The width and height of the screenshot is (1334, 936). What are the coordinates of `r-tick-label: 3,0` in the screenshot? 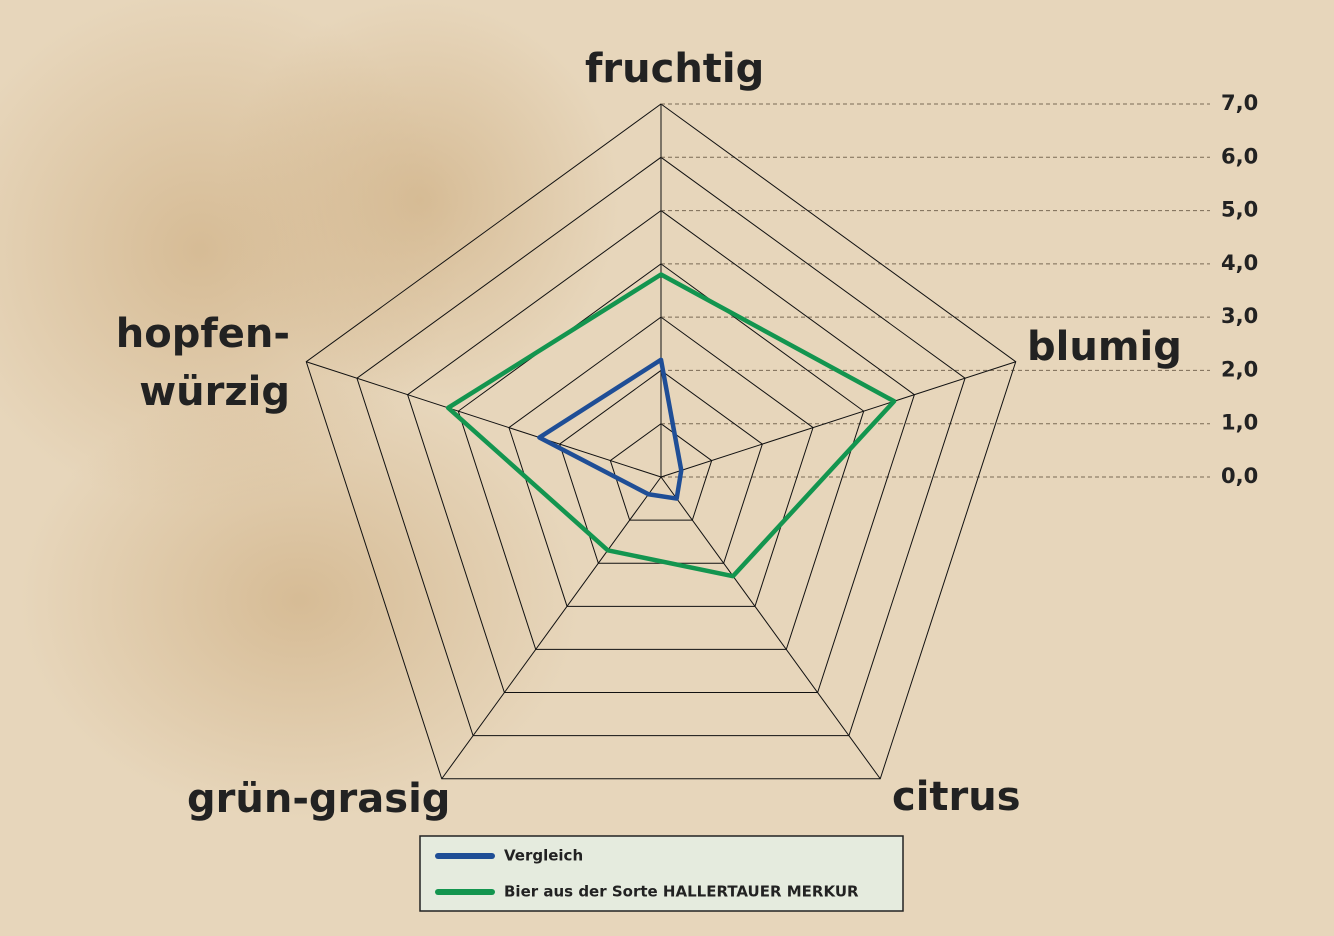 It's located at (1239, 316).